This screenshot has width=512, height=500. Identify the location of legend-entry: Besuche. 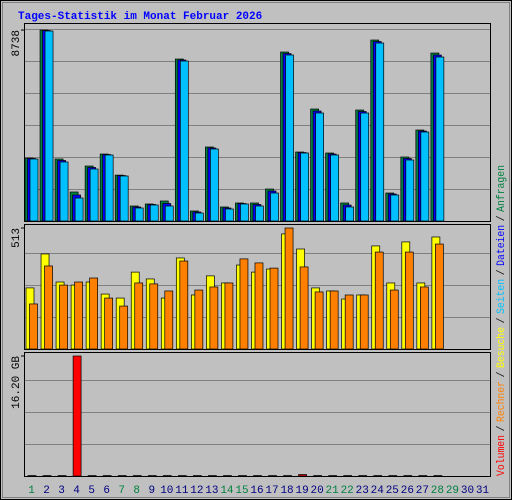
(502, 347).